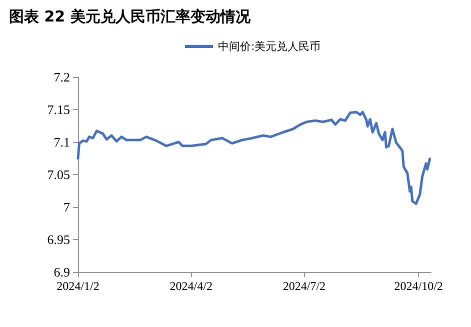 Image resolution: width=471 pixels, height=327 pixels. Describe the element at coordinates (269, 46) in the screenshot. I see `legend-label: 中间价:美元兑人民币` at that location.